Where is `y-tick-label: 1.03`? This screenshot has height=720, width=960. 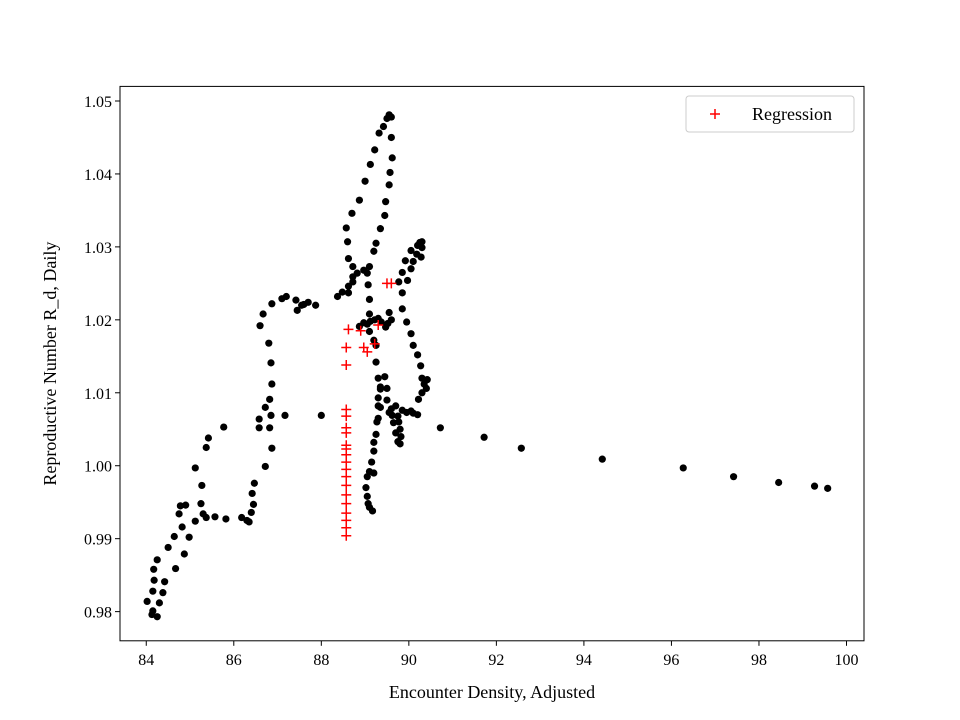
y-tick-label: 1.03 is located at coordinates (98, 248).